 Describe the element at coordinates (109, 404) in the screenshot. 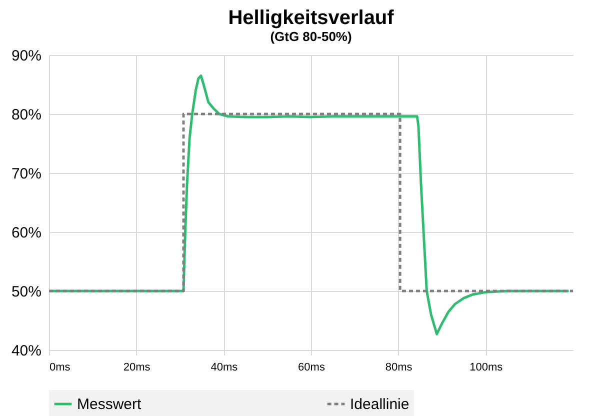

I see `legend-label: Messwert` at that location.